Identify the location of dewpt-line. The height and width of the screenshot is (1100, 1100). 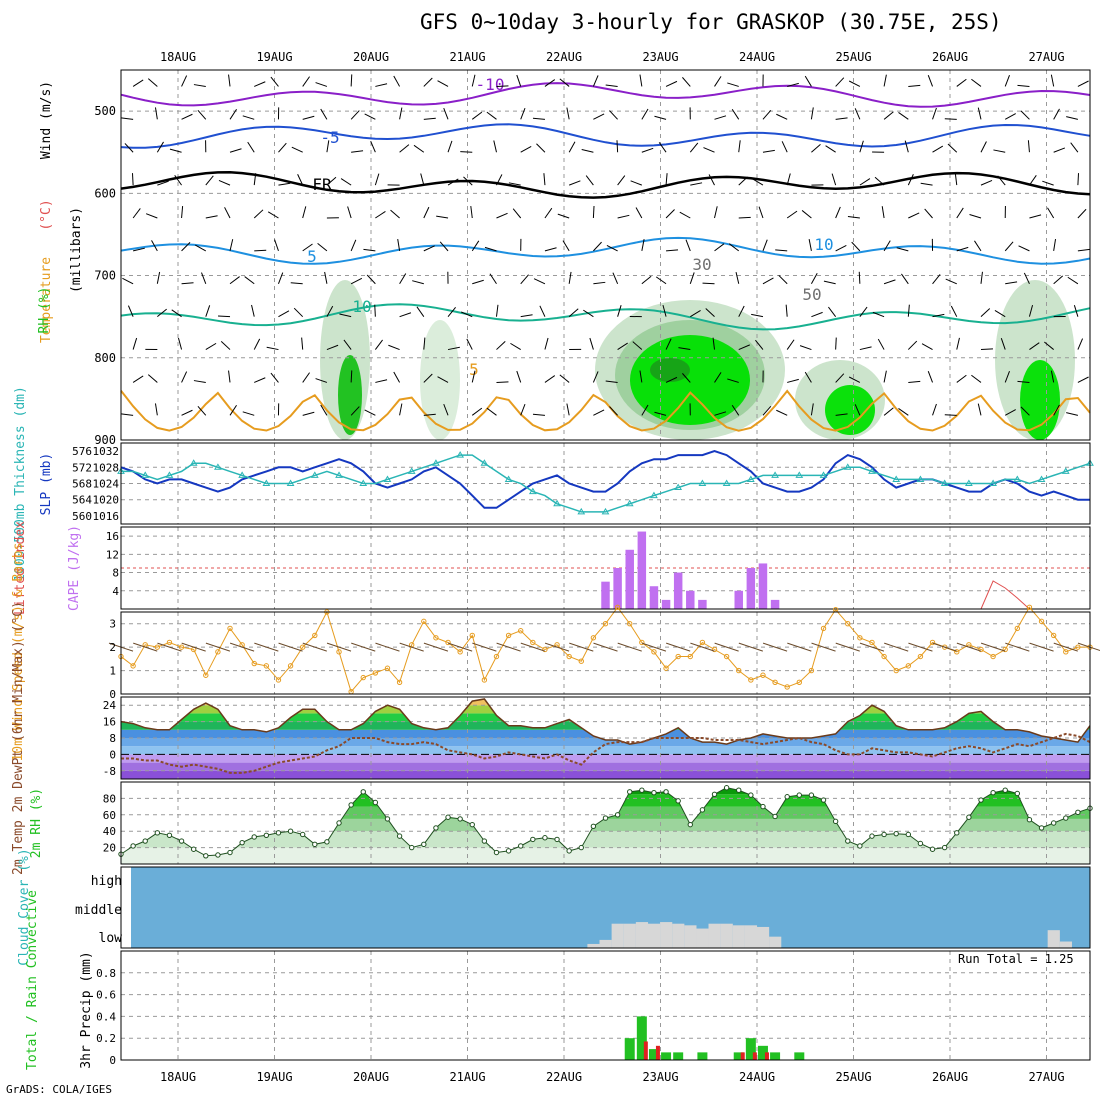
(606, 753).